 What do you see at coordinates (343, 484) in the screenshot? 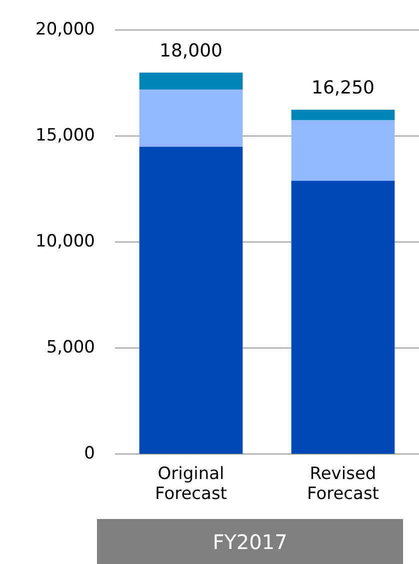
I see `x-tick-label: Revised Forecast` at bounding box center [343, 484].